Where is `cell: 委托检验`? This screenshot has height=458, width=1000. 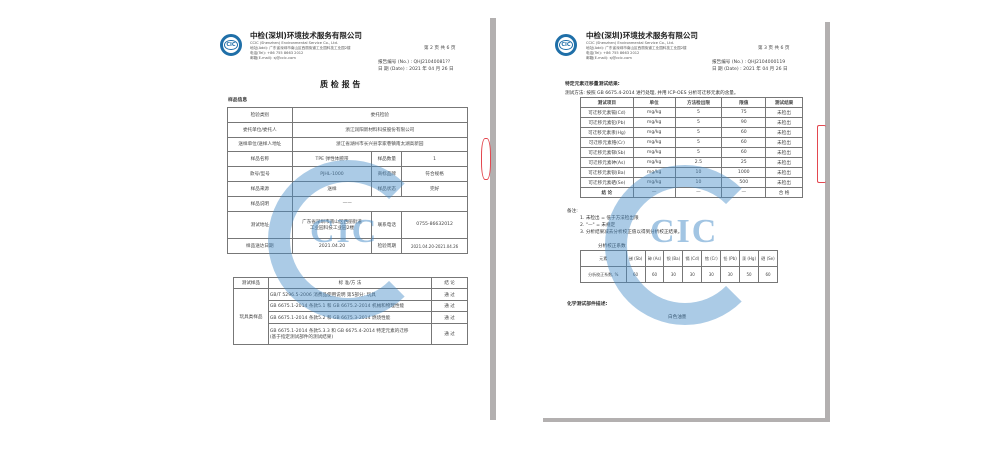 cell: 委托检验 is located at coordinates (380, 115).